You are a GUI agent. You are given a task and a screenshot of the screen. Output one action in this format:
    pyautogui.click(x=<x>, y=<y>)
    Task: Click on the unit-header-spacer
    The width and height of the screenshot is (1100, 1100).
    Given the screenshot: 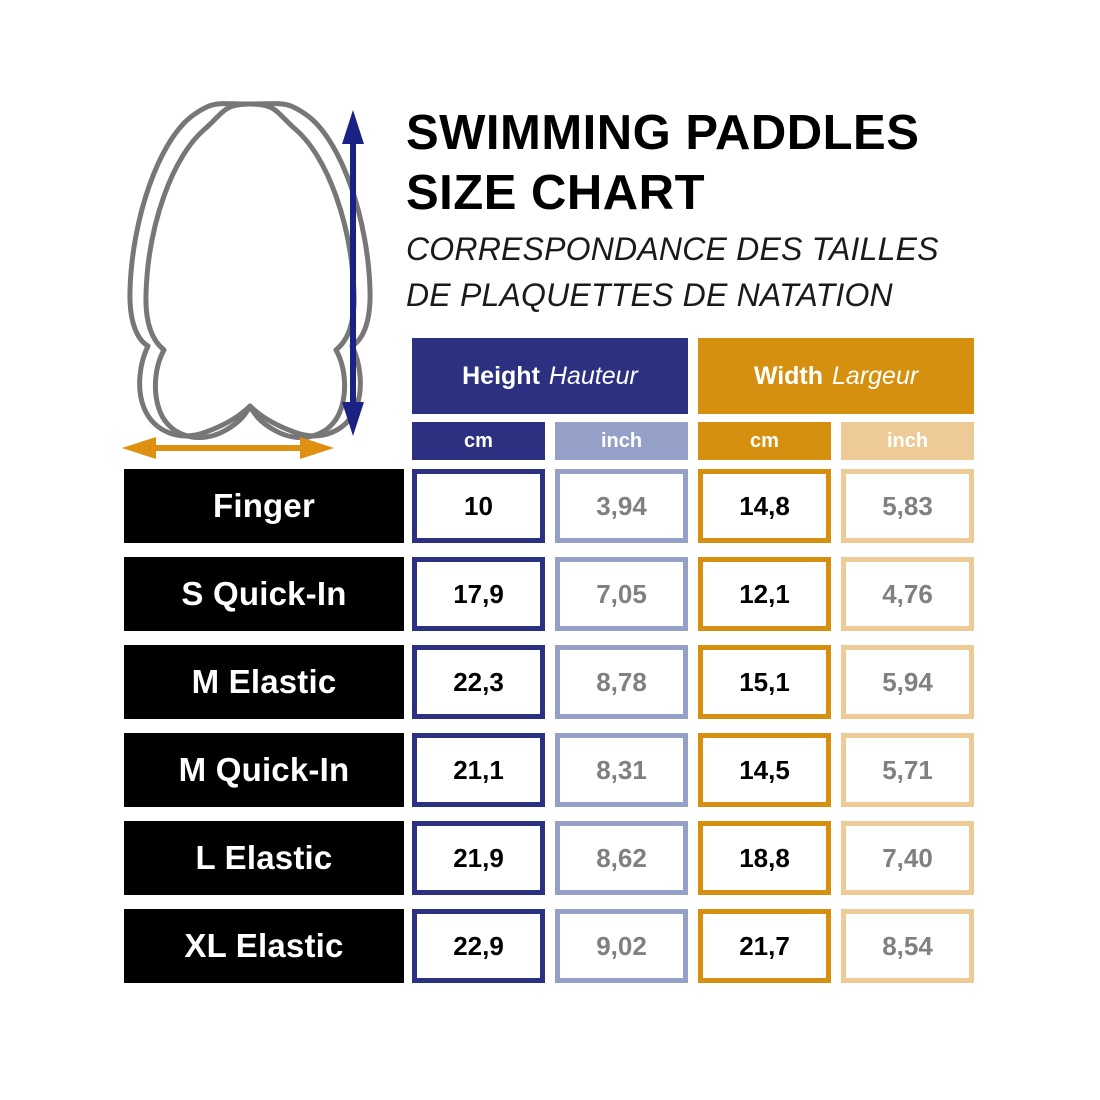 What is the action you would take?
    pyautogui.click(x=264, y=441)
    